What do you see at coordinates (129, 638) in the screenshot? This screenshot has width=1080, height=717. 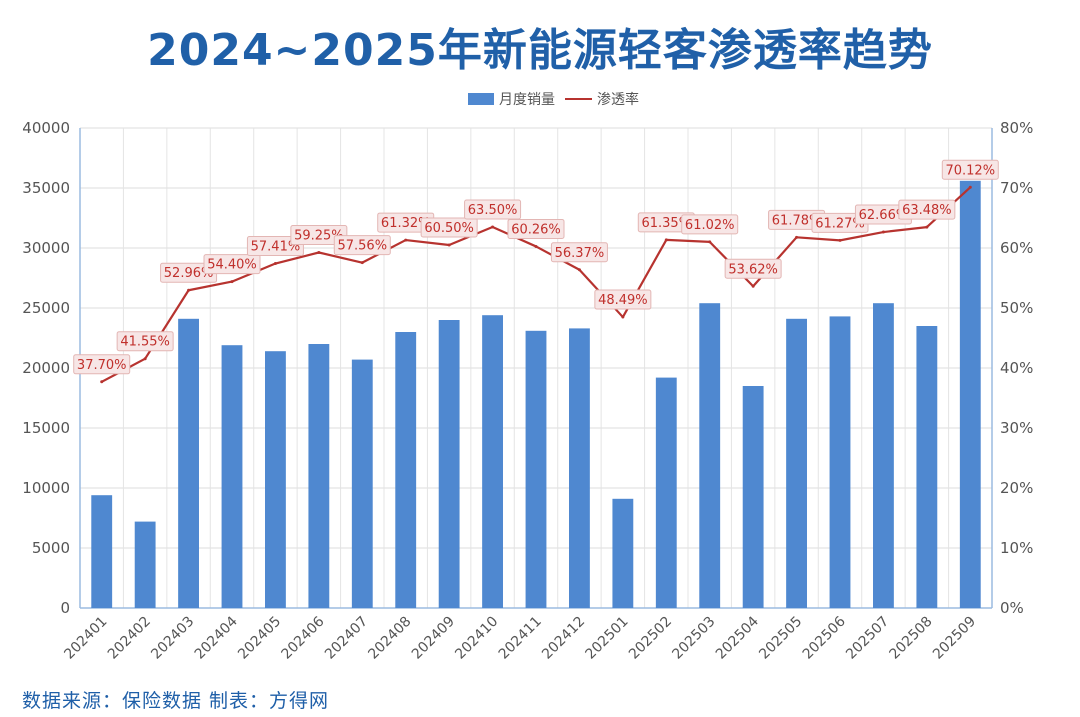 I see `x-tick-label: 202402` at bounding box center [129, 638].